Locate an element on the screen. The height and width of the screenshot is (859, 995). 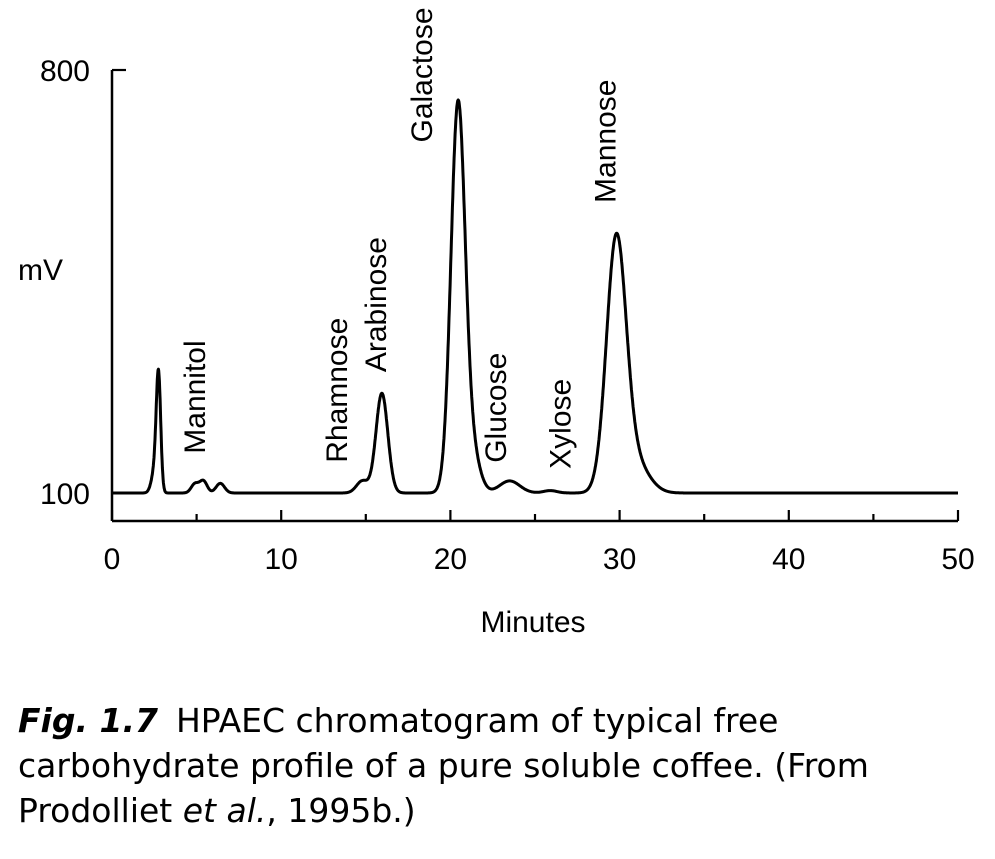
peak-label-mannitol: Mannitol is located at coordinates (195, 396).